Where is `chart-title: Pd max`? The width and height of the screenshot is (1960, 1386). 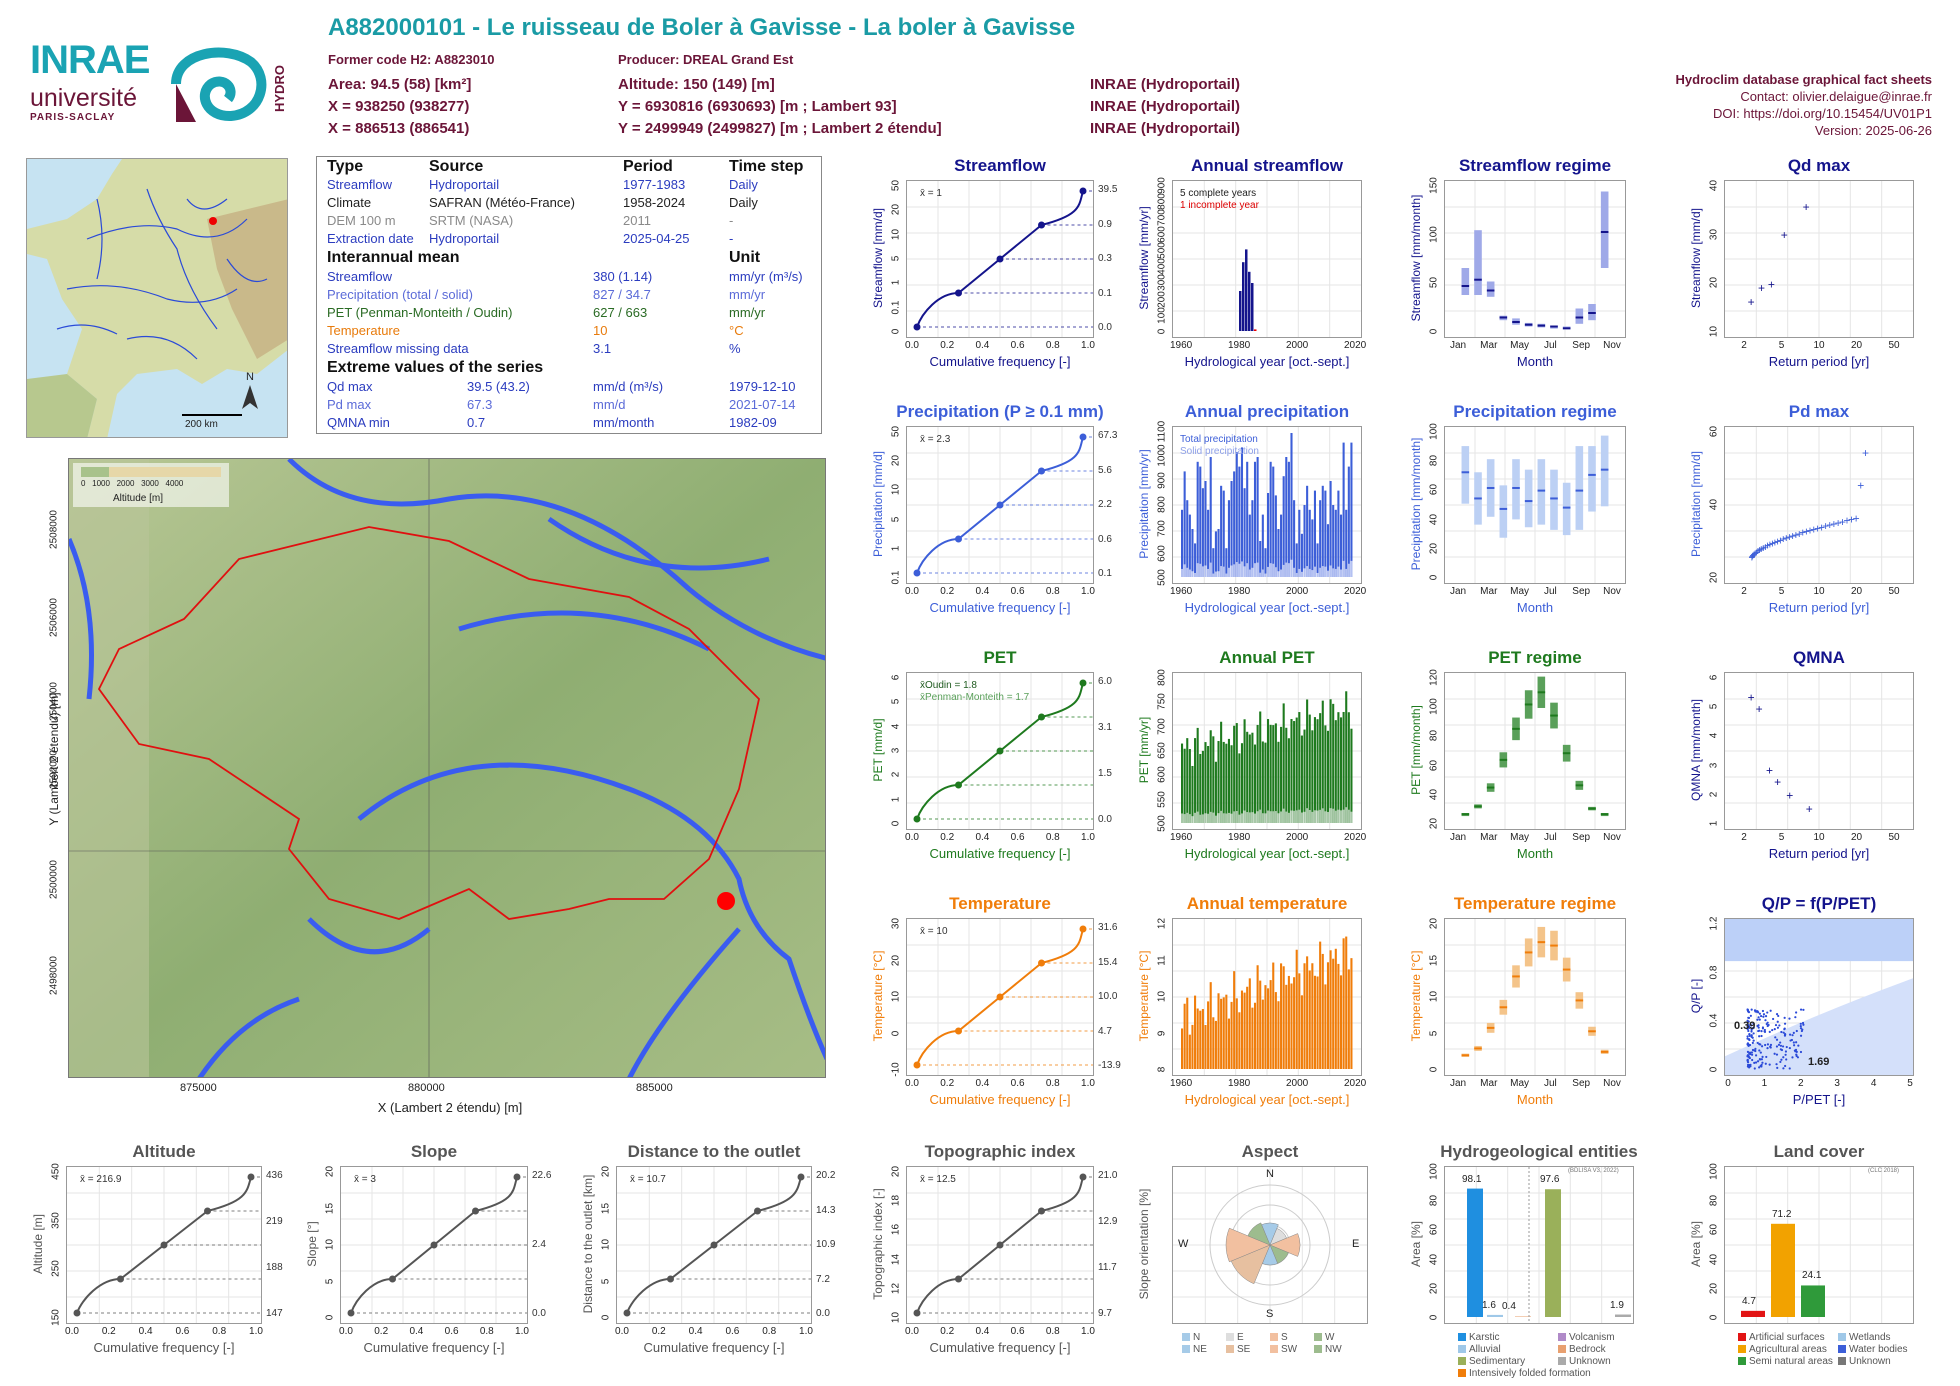
chart-title: Pd max is located at coordinates (1819, 411).